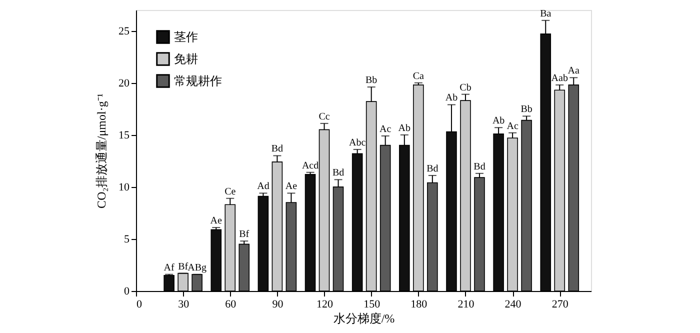  Describe the element at coordinates (560, 304) in the screenshot. I see `x-tick-label: 270` at that location.